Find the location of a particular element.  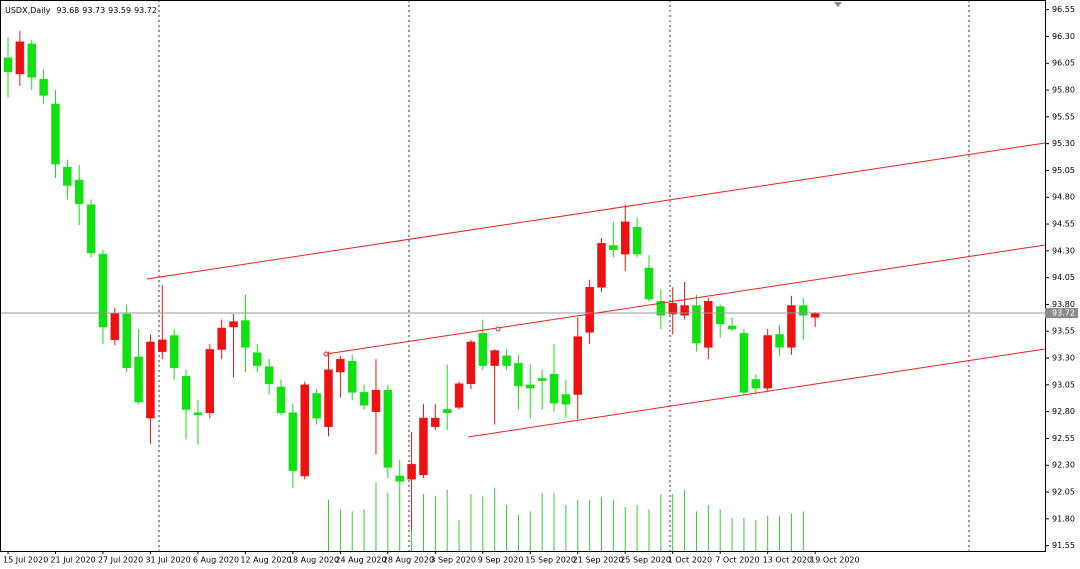

chart-title: USDX,Daily is located at coordinates (28, 10).